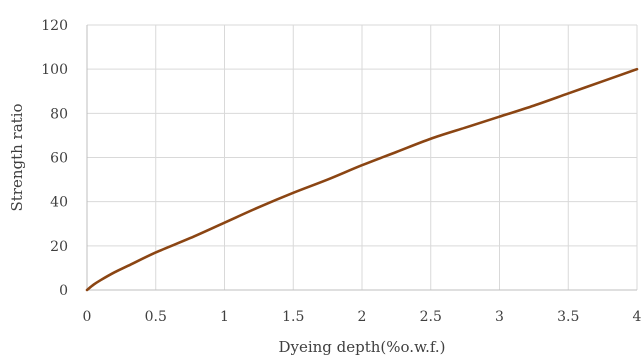 This screenshot has height=360, width=642. I want to click on y-tick-label: 0, so click(63, 291).